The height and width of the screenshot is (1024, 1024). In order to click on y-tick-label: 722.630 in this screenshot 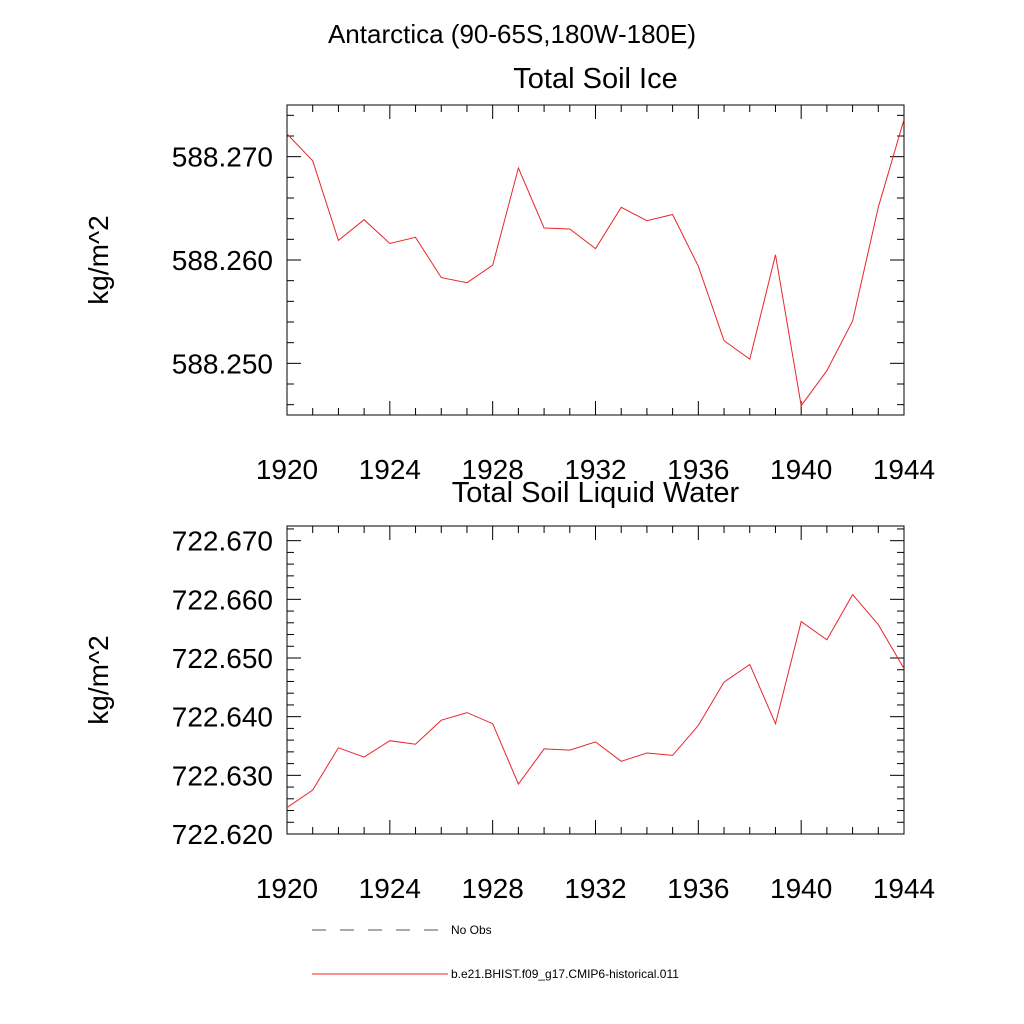, I will do `click(222, 775)`.